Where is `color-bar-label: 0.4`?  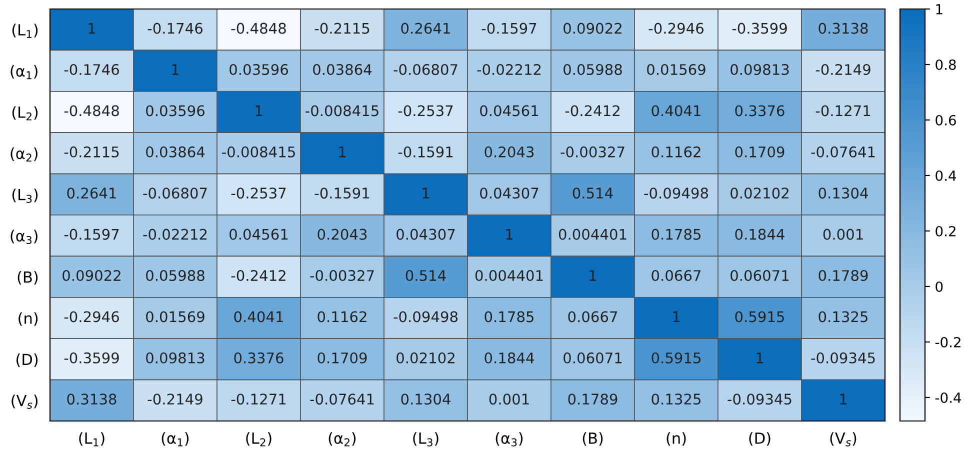
color-bar-label: 0.4 is located at coordinates (946, 175).